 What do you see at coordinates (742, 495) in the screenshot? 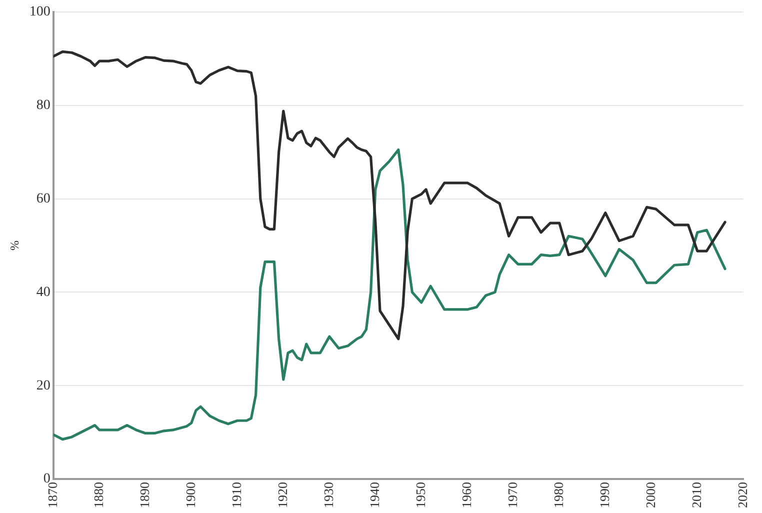
I see `x-tick-label: 2020` at bounding box center [742, 495].